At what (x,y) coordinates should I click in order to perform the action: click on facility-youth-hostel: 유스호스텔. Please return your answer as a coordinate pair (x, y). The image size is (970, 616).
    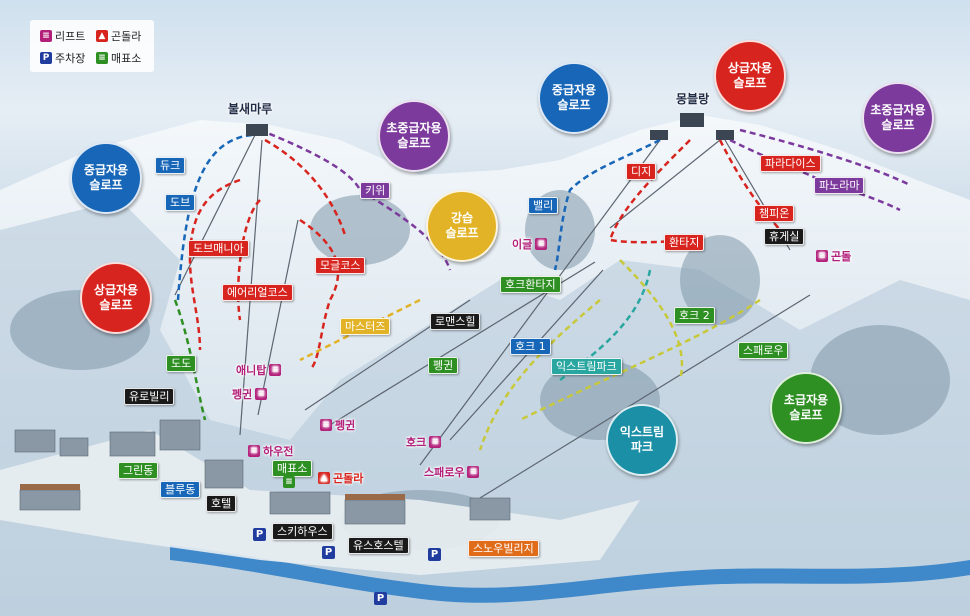
    Looking at the image, I should click on (378, 545).